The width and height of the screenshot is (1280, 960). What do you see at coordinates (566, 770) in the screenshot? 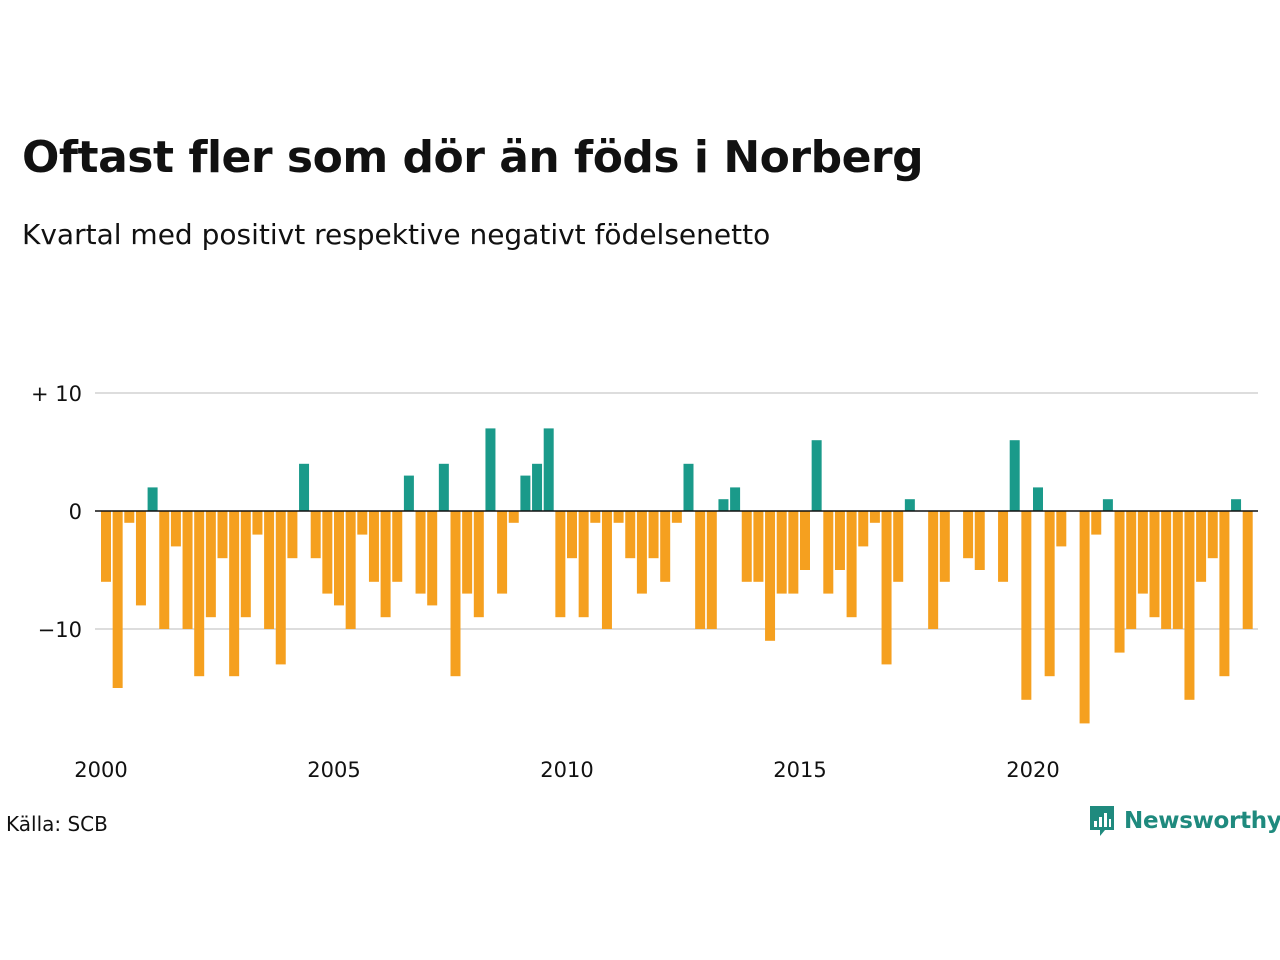
I see `x-tick-label: 2010` at bounding box center [566, 770].